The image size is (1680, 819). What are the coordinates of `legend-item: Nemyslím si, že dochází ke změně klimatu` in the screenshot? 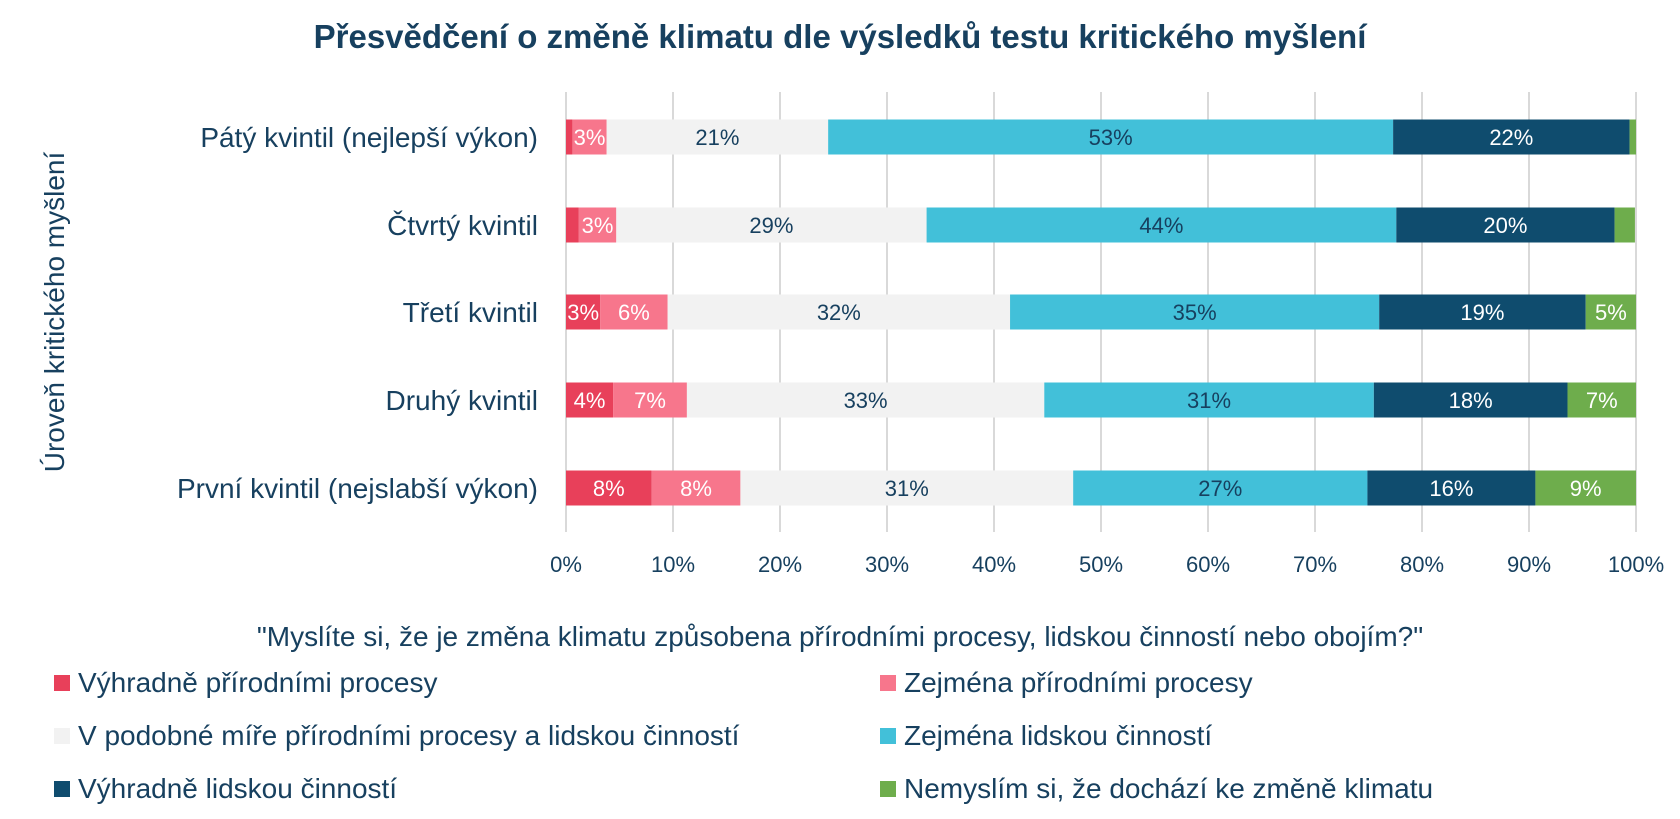 It's located at (1156, 789).